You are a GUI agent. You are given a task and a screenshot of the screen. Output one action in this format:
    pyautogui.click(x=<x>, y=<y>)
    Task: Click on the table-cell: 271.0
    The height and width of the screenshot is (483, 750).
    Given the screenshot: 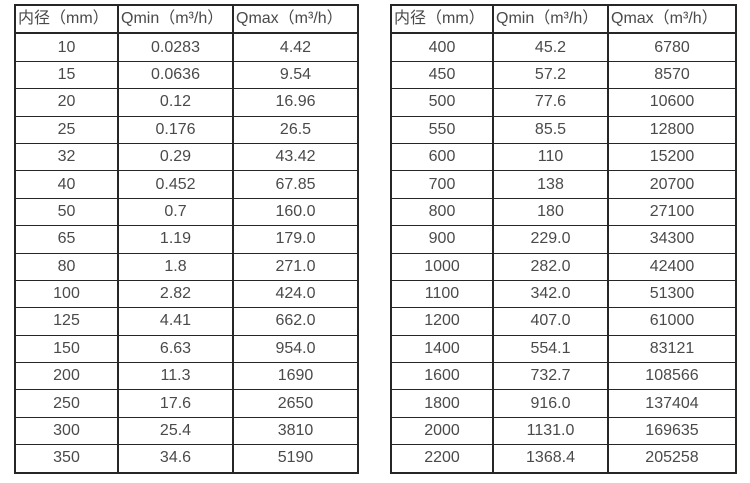 What is the action you would take?
    pyautogui.click(x=295, y=266)
    